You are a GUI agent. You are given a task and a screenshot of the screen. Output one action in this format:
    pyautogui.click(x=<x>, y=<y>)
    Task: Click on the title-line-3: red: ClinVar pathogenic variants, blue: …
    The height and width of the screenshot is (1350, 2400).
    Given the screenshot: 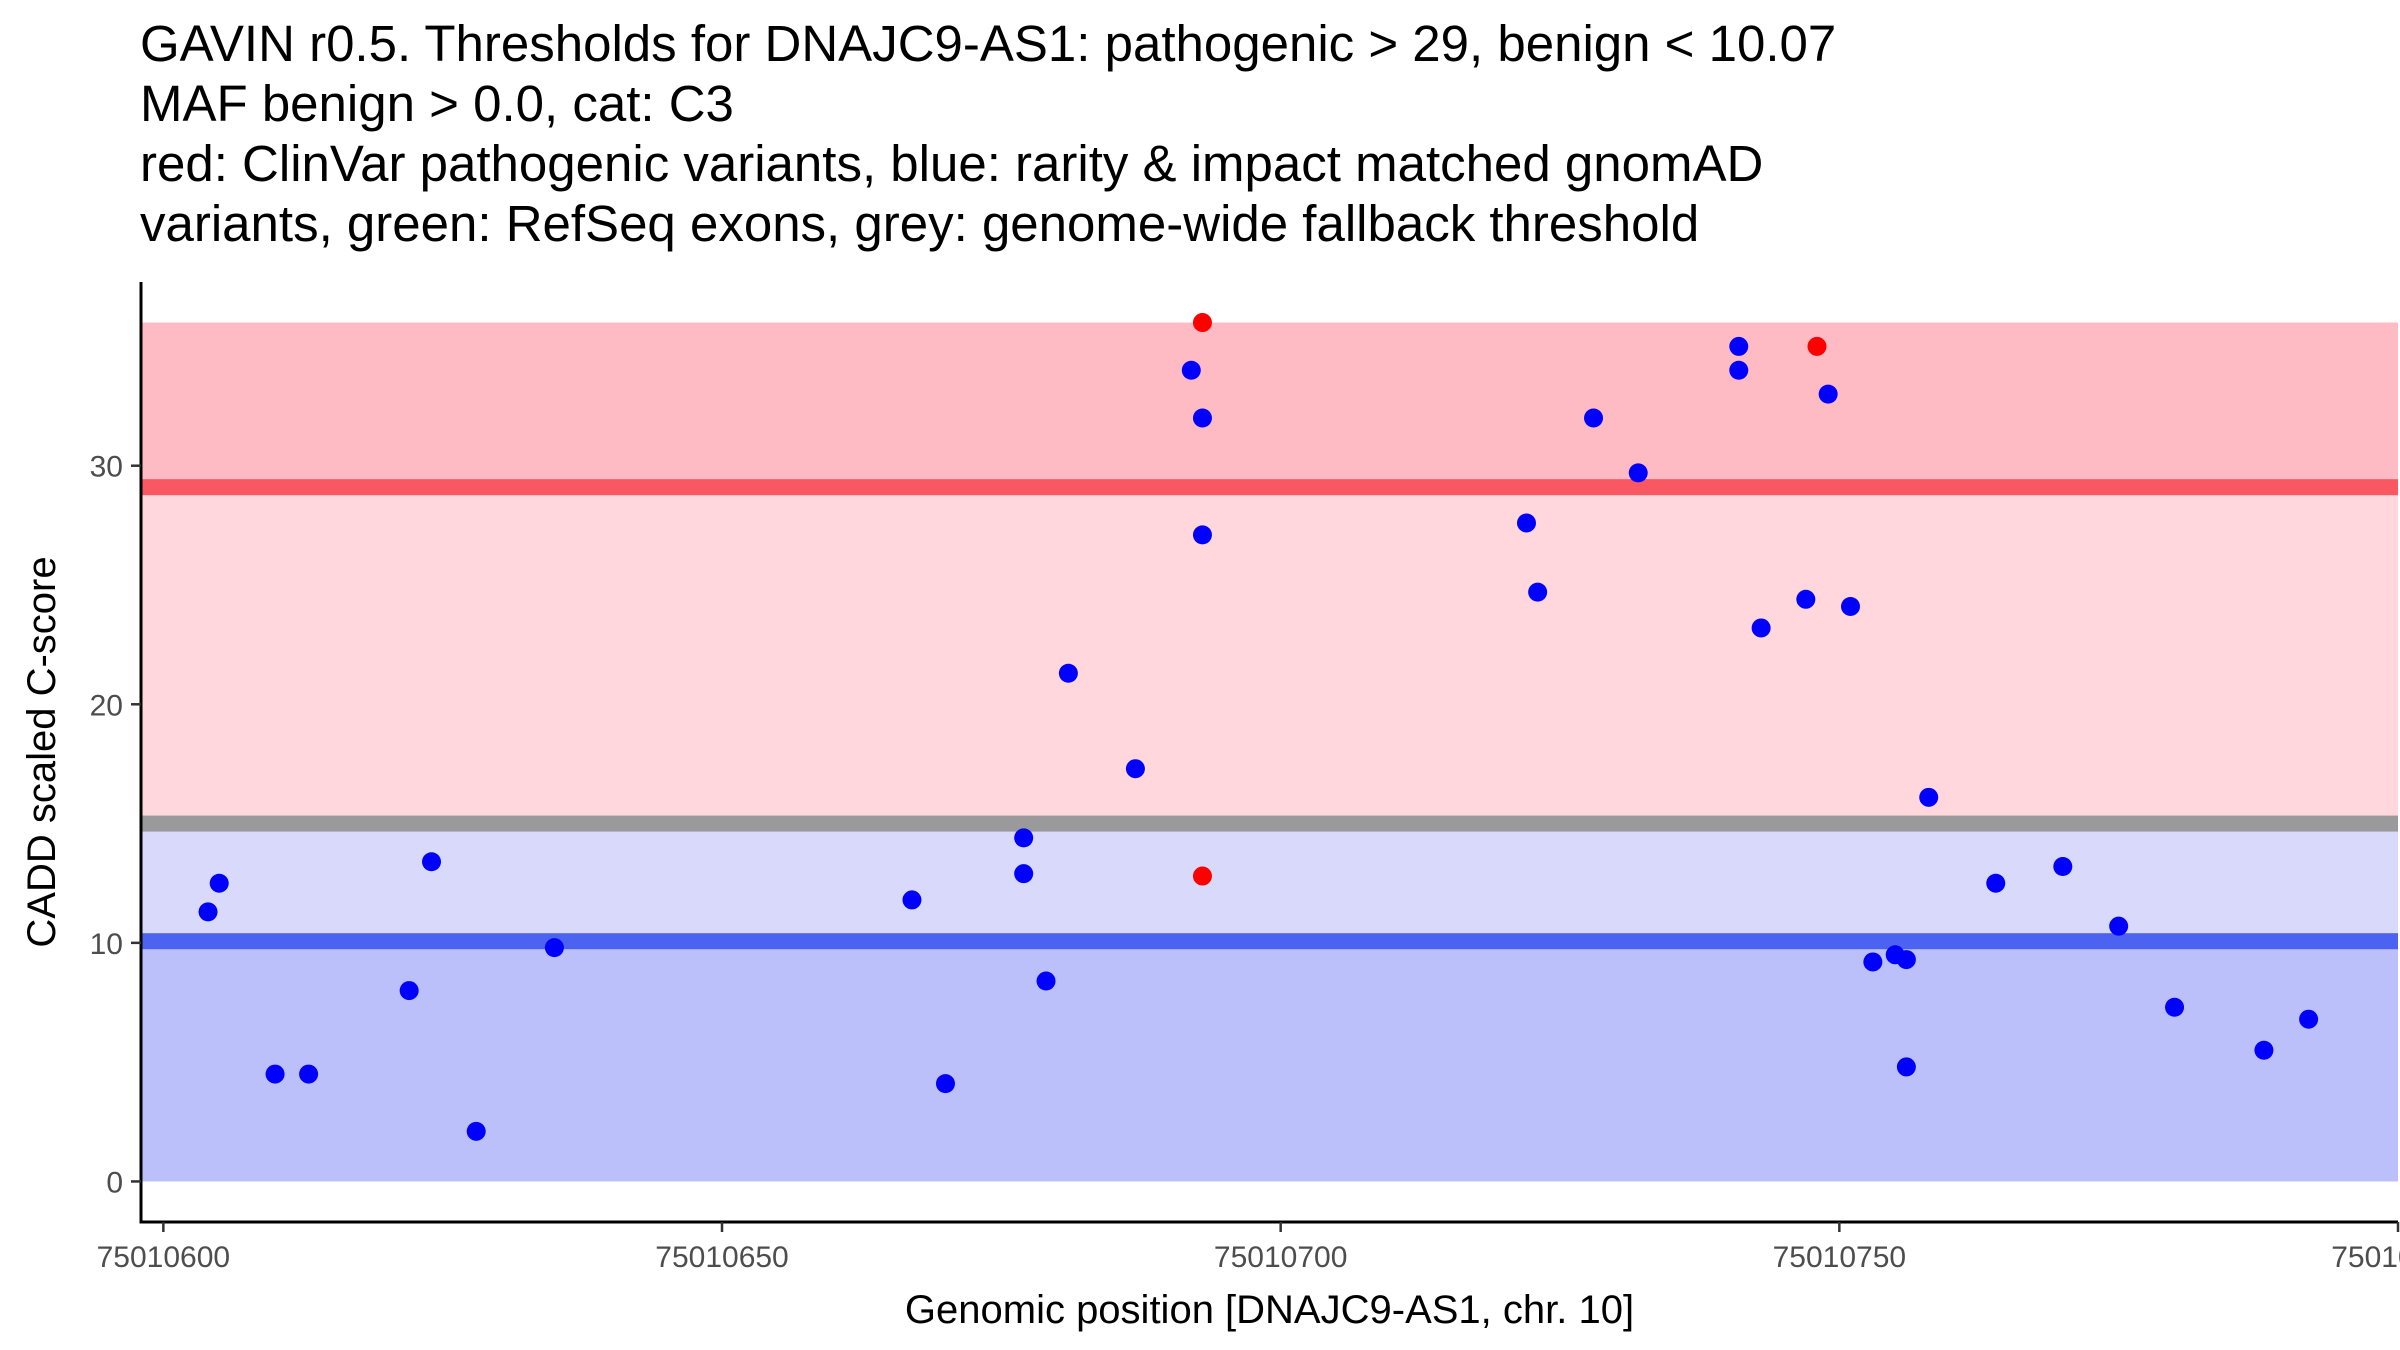 What is the action you would take?
    pyautogui.click(x=952, y=163)
    